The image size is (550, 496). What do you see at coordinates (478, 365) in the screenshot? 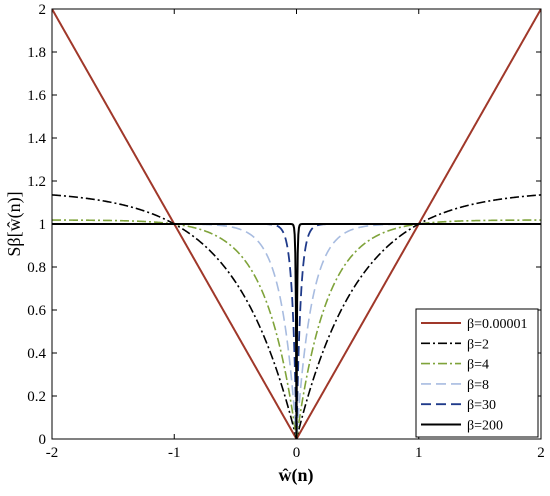
I see `legend-label: β=4` at bounding box center [478, 365].